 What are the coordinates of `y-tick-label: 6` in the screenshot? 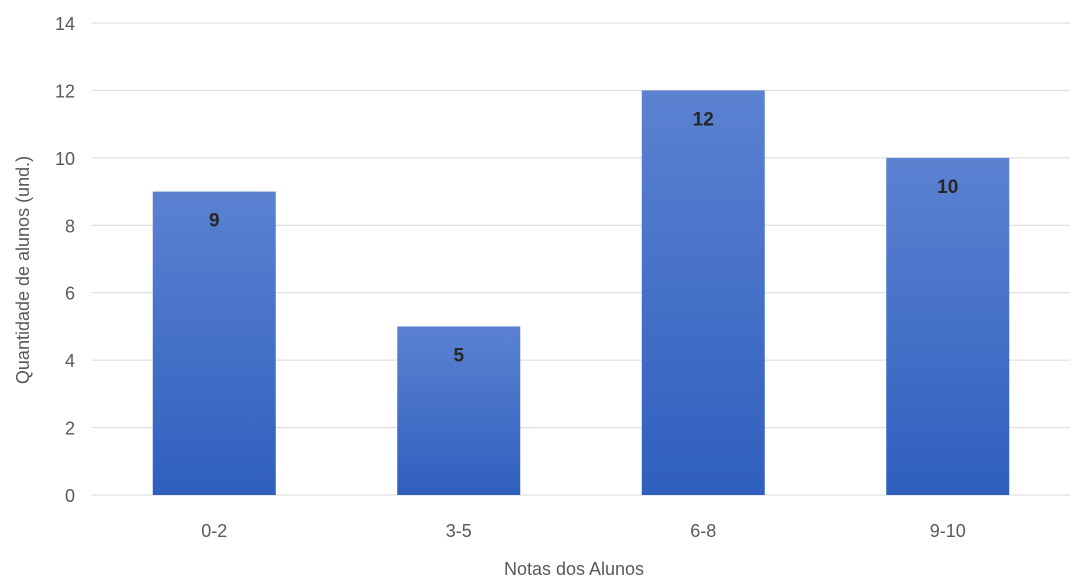 It's located at (70, 294).